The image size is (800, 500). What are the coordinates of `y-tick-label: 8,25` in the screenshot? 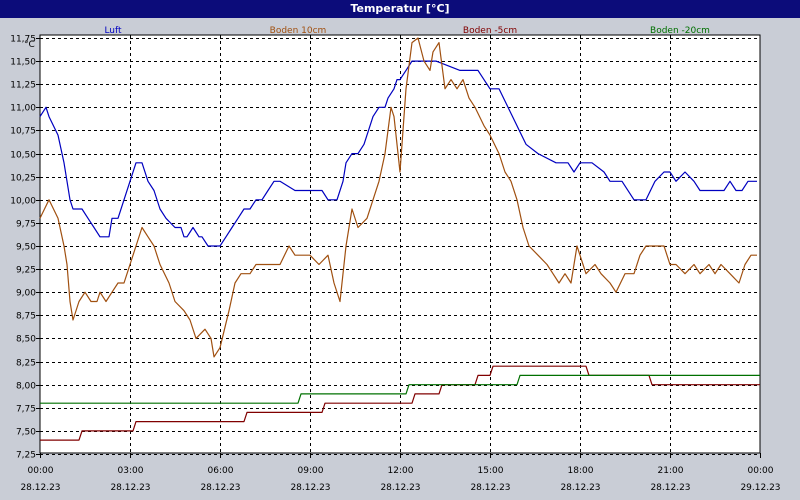 It's located at (26, 364).